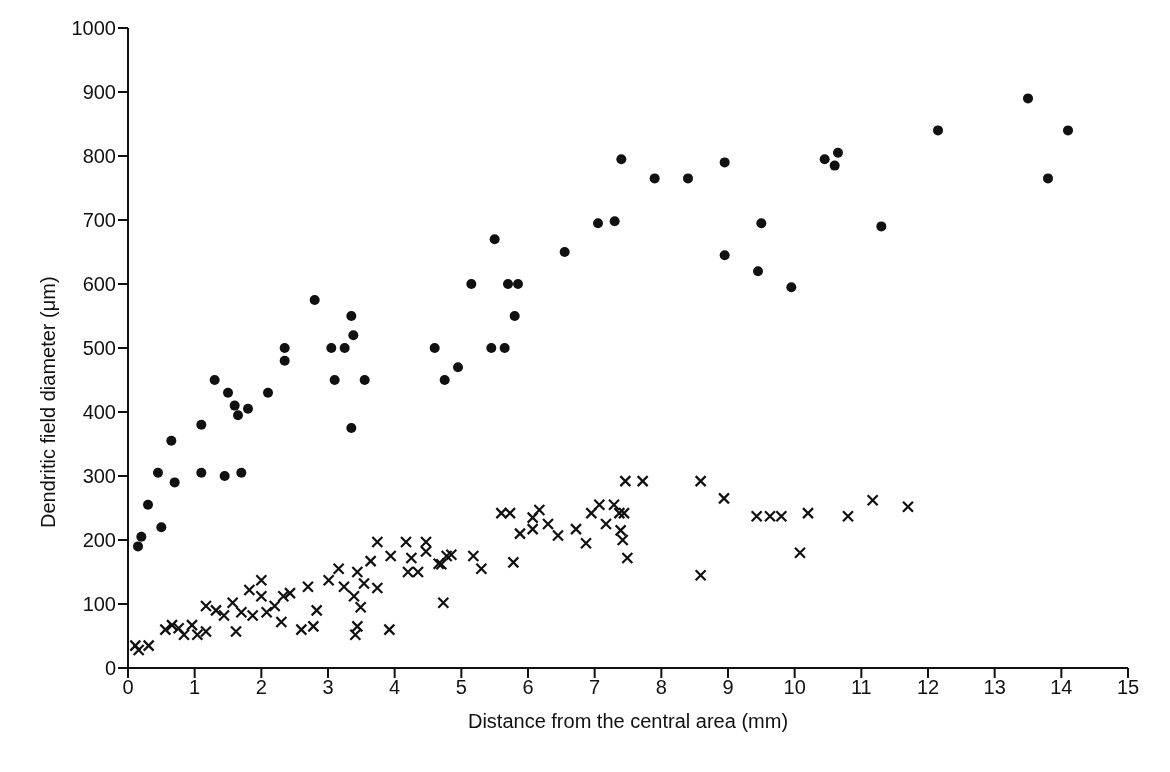 The width and height of the screenshot is (1170, 772). I want to click on x-tick-label: 11, so click(861, 687).